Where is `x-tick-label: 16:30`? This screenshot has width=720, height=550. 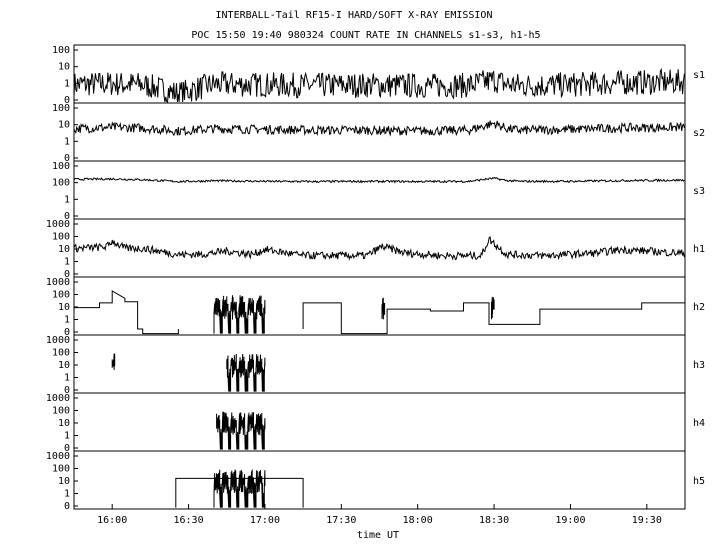 x-tick-label: 16:30 is located at coordinates (189, 520).